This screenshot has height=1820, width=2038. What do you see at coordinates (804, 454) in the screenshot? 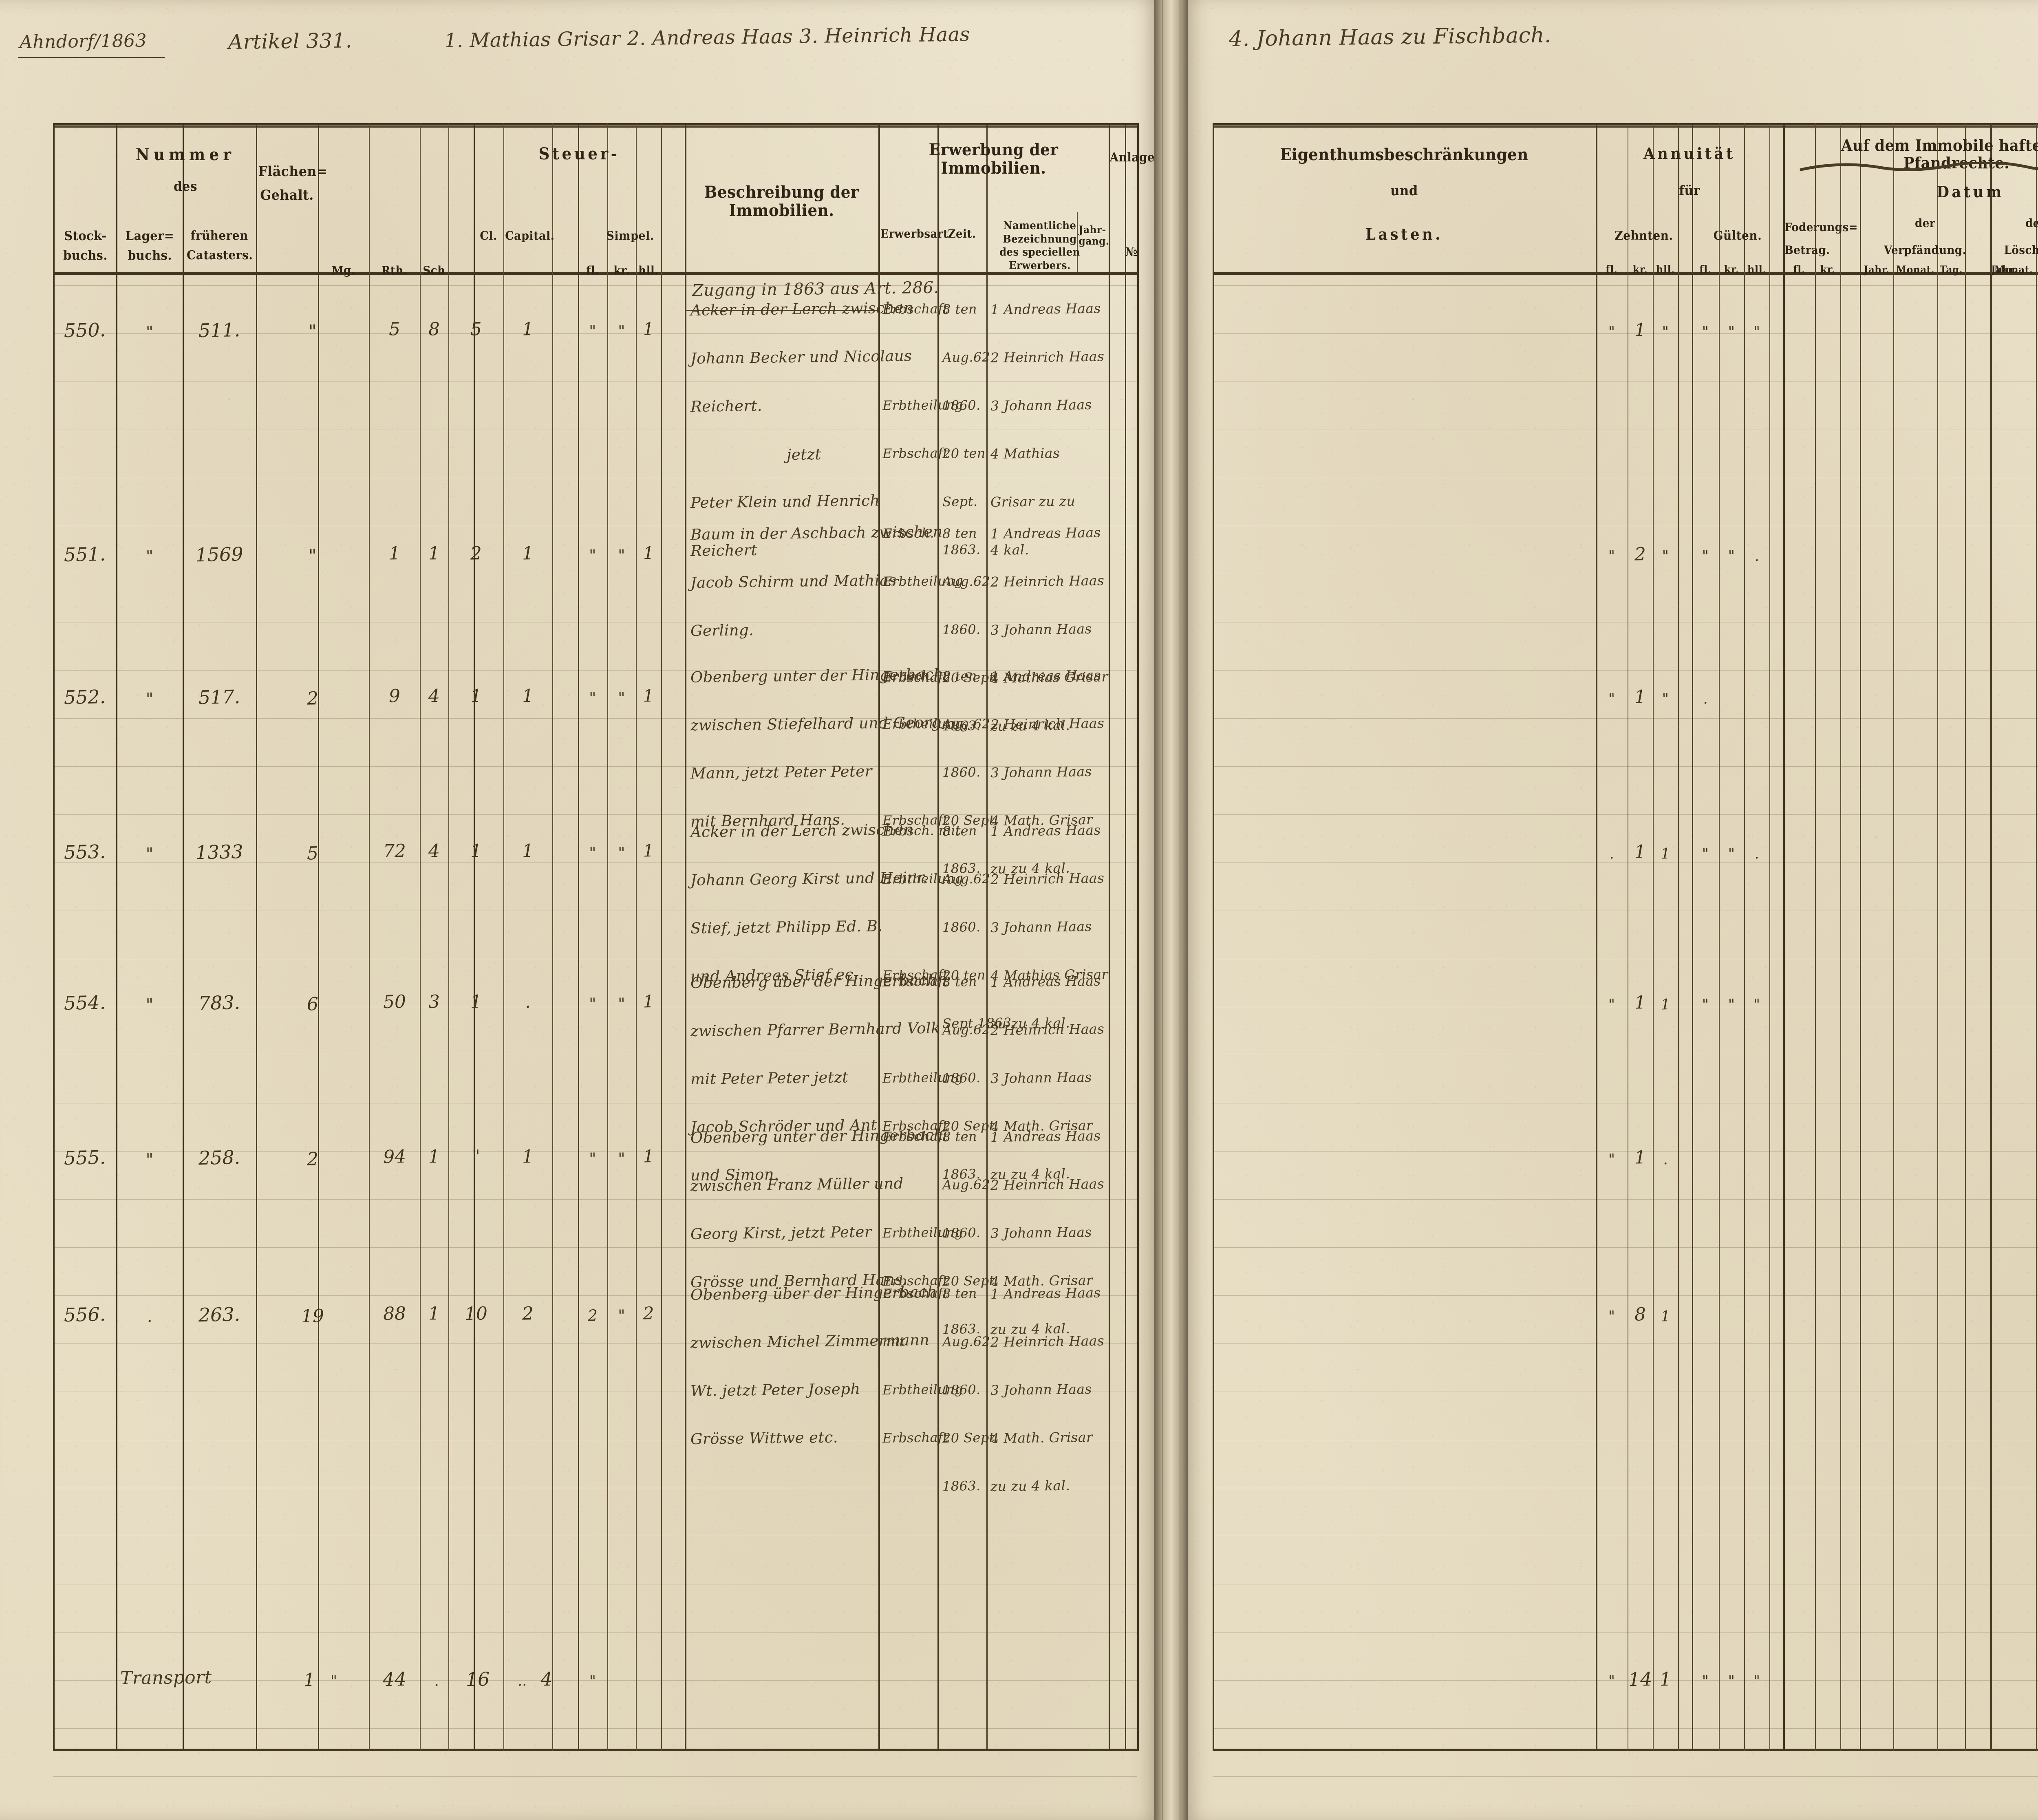
I see `cell-beschreibung-line: jetzt` at bounding box center [804, 454].